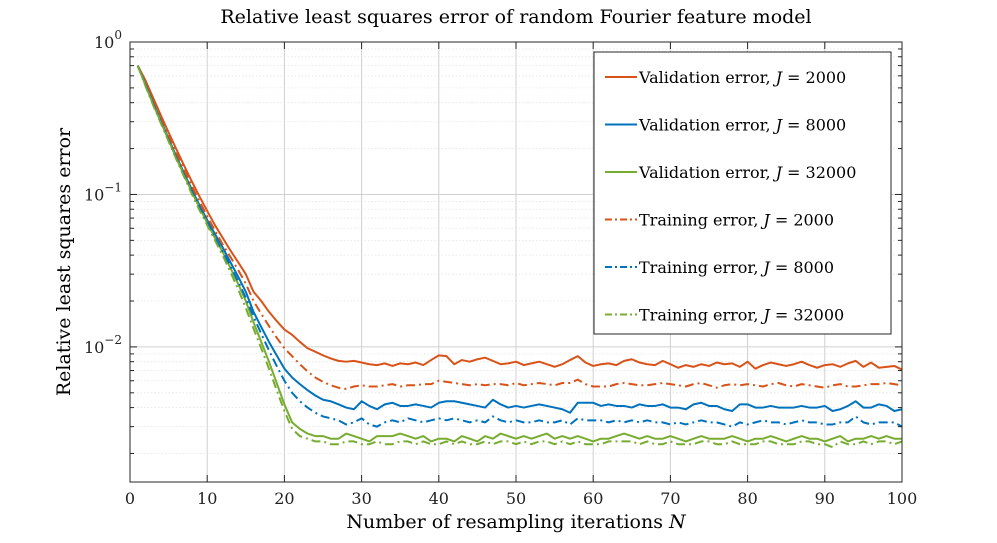  I want to click on y-tick-label-exponent: −2, so click(113, 340).